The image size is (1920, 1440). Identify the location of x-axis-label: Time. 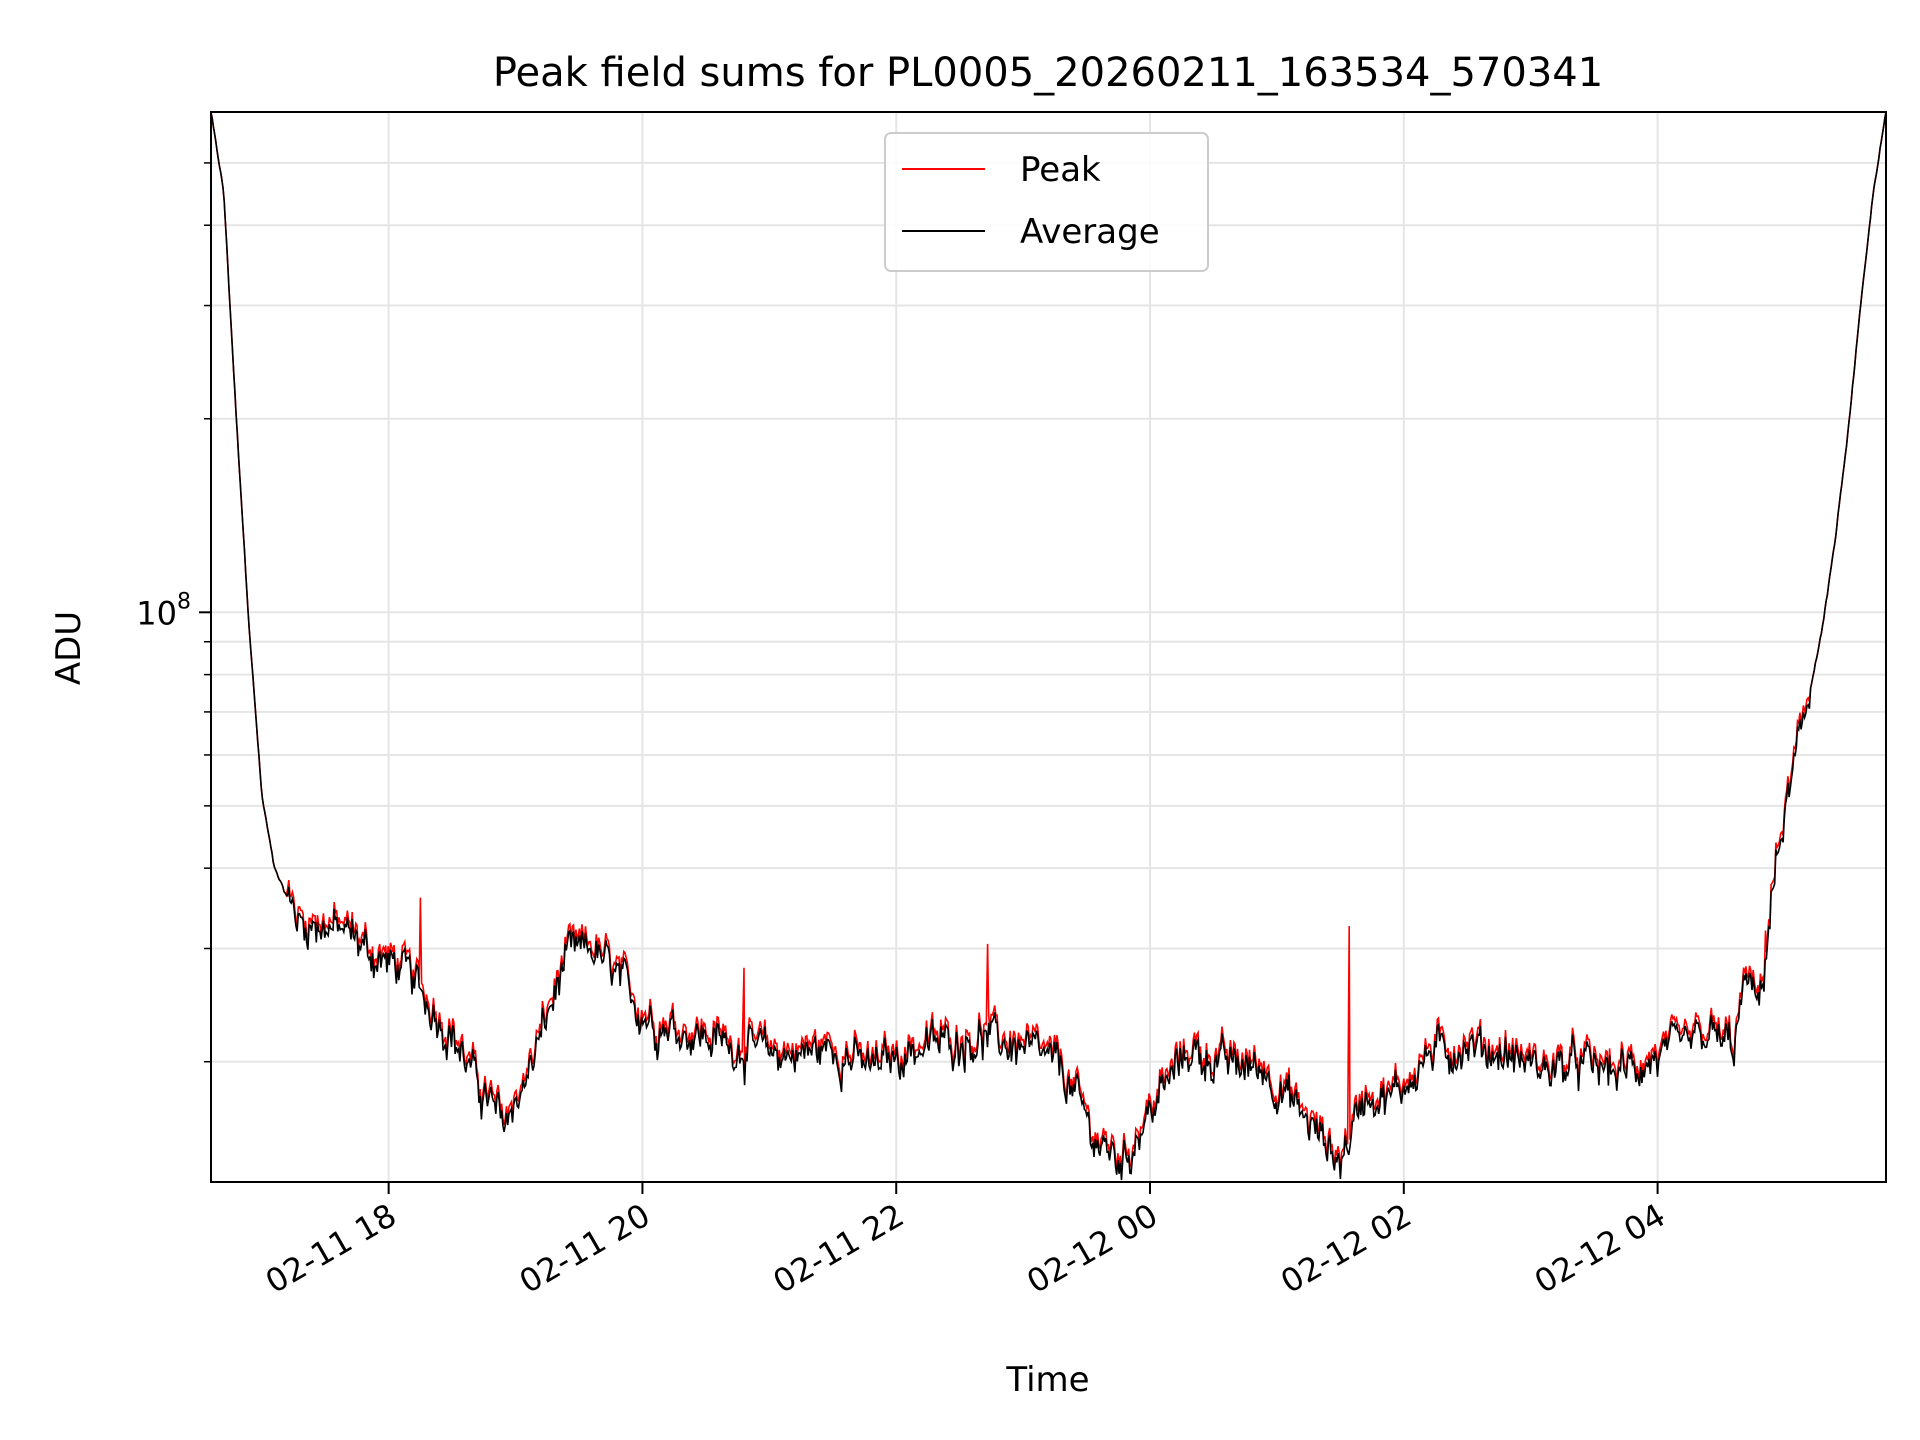
(1047, 1380).